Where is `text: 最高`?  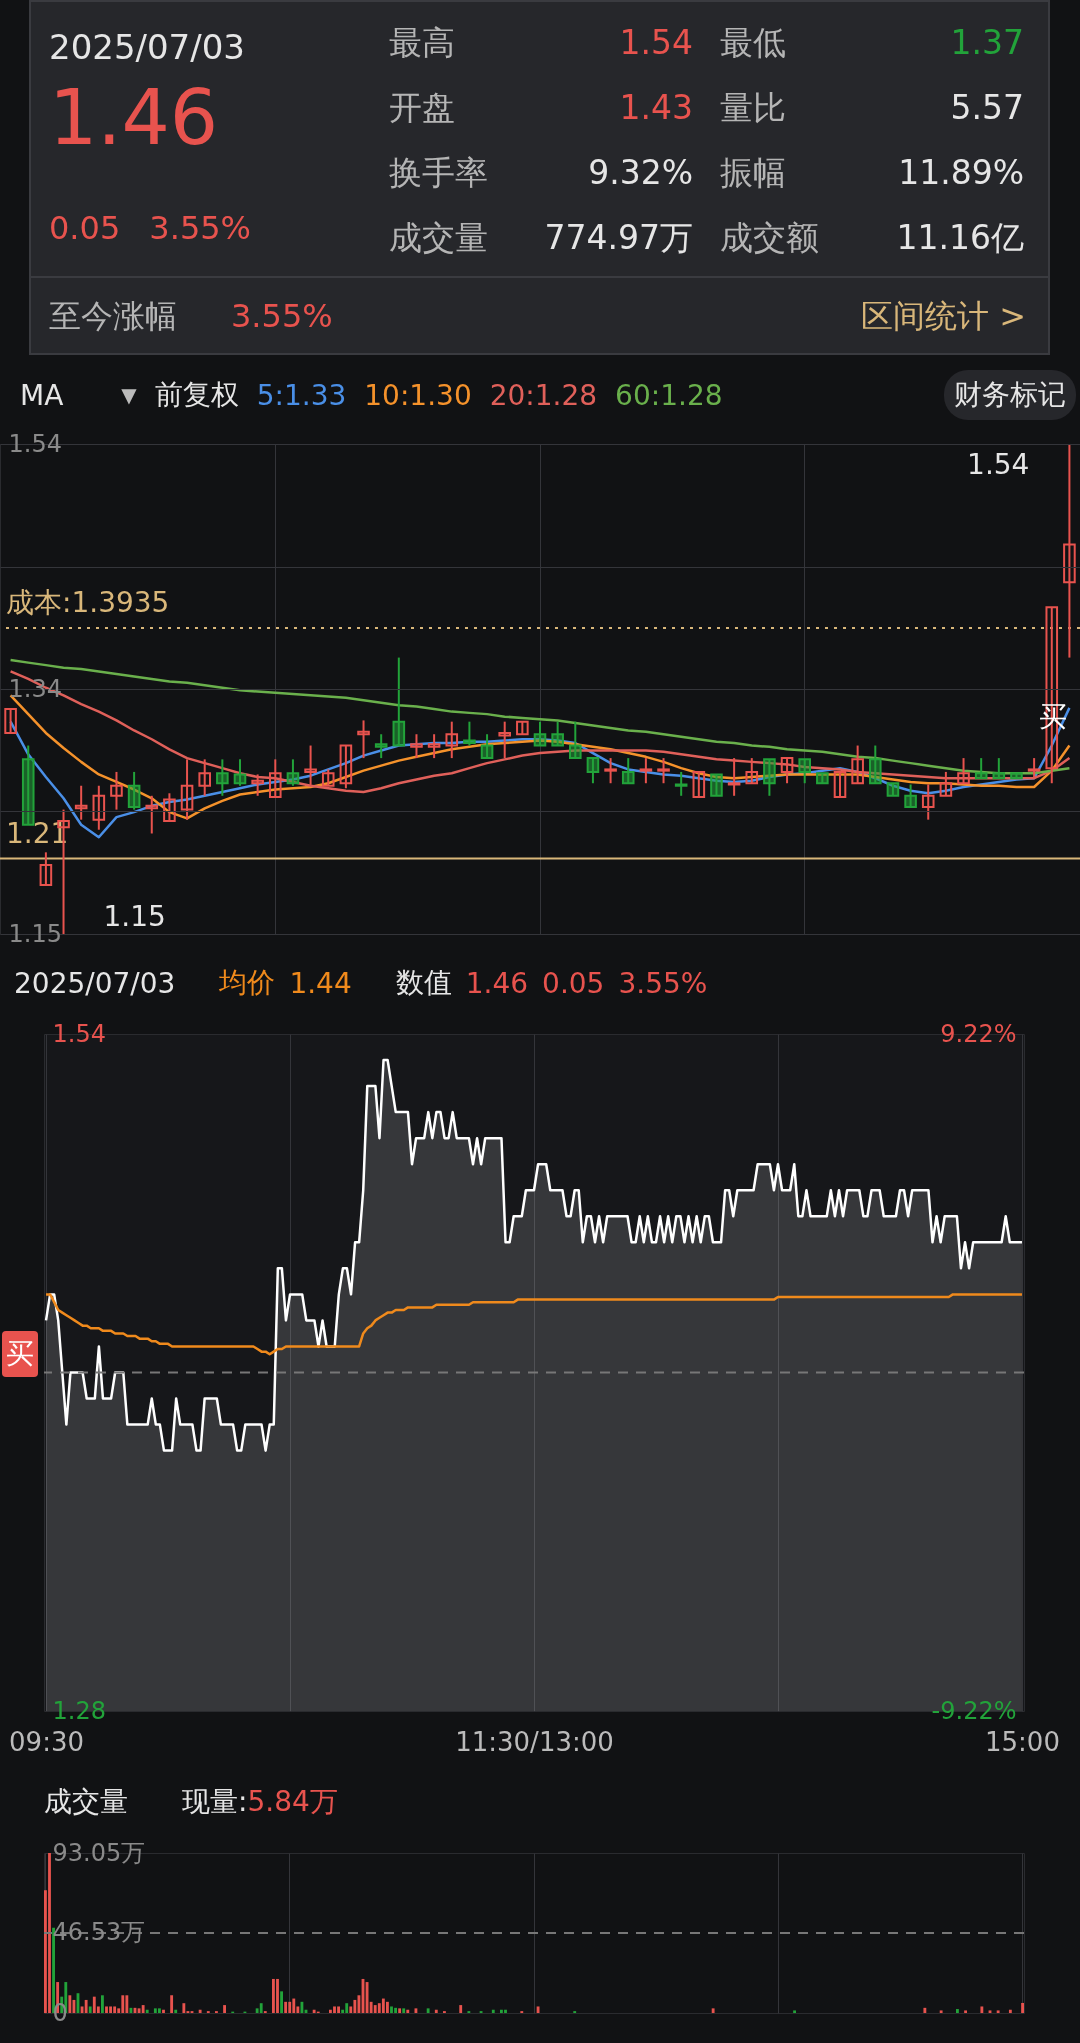
text: 最高 is located at coordinates (422, 42).